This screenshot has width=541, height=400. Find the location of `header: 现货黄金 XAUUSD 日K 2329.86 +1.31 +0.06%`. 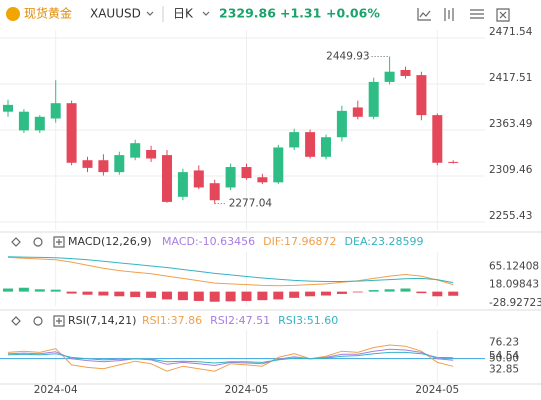

header: 现货黄金 XAUUSD 日K 2329.86 +1.31 +0.06% is located at coordinates (258, 14).